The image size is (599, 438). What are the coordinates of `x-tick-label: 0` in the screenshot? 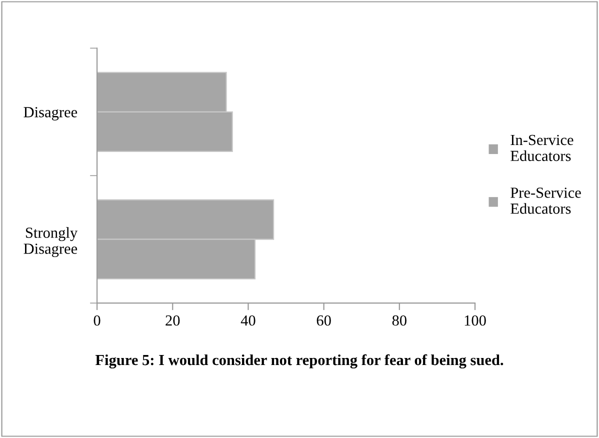 It's located at (97, 320).